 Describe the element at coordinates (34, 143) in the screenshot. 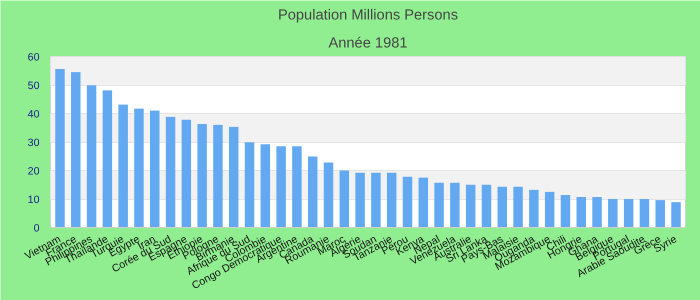

I see `y-tick-label: 30` at that location.